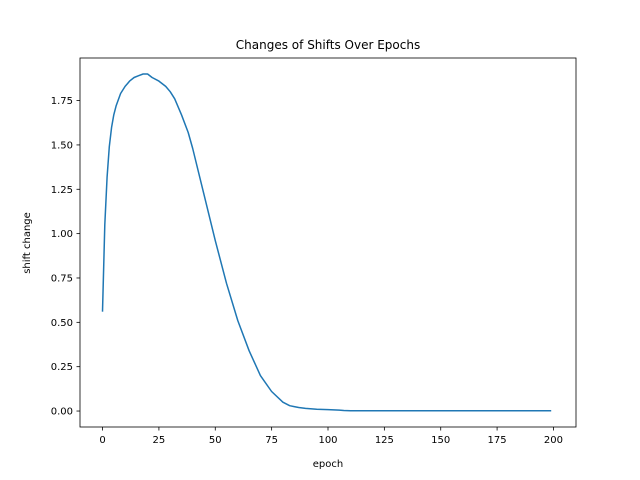  What do you see at coordinates (271, 440) in the screenshot?
I see `x-tick-label: 75` at bounding box center [271, 440].